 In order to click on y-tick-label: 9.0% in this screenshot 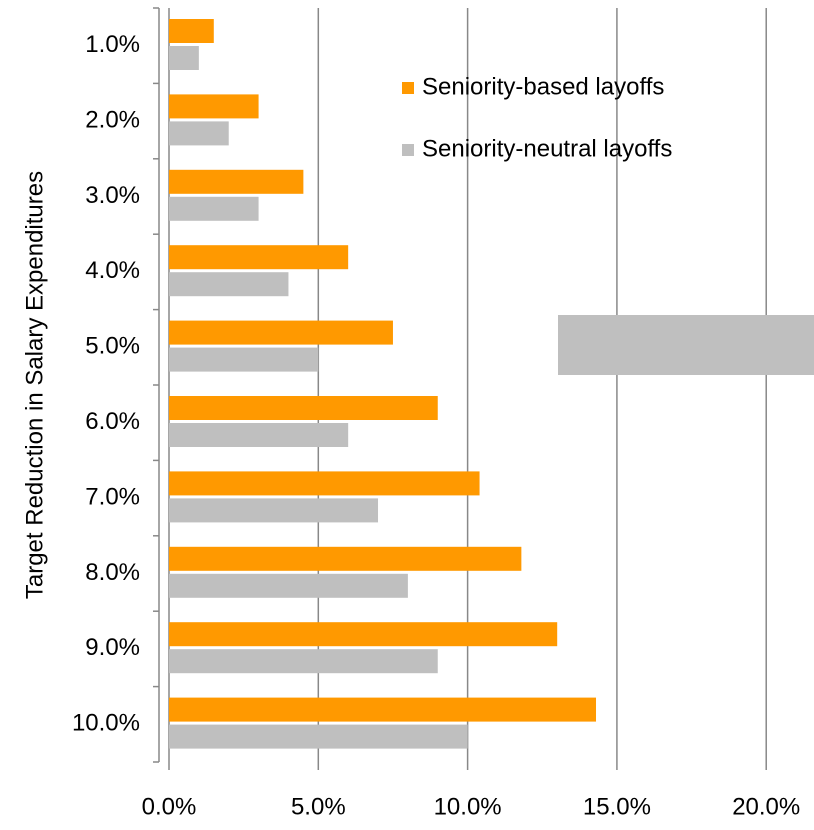, I will do `click(112, 647)`.